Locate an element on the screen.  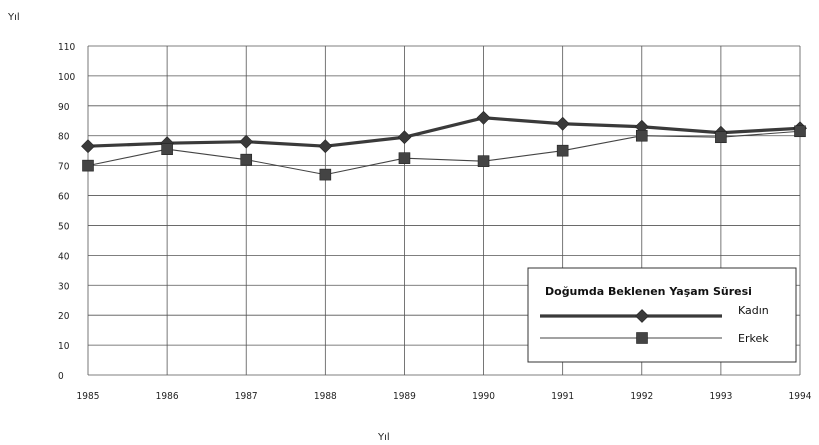
y-tick-label: 110 is located at coordinates (66, 47).